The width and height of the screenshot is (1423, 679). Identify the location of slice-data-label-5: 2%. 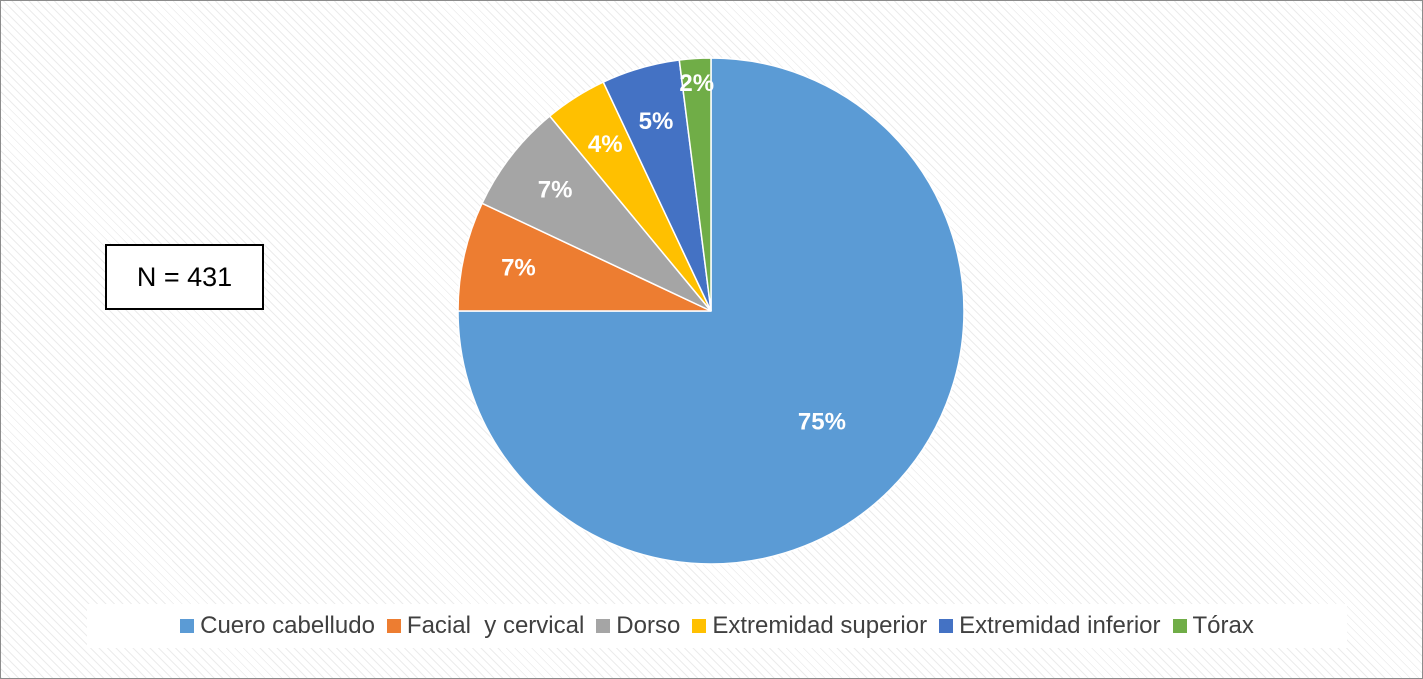
(696, 83).